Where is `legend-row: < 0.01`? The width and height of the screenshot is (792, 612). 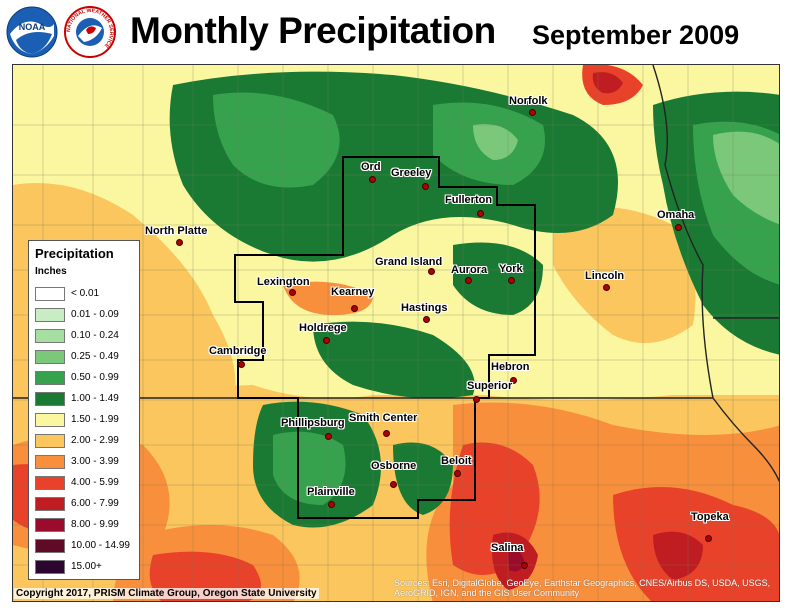
legend-row: < 0.01 is located at coordinates (87, 294).